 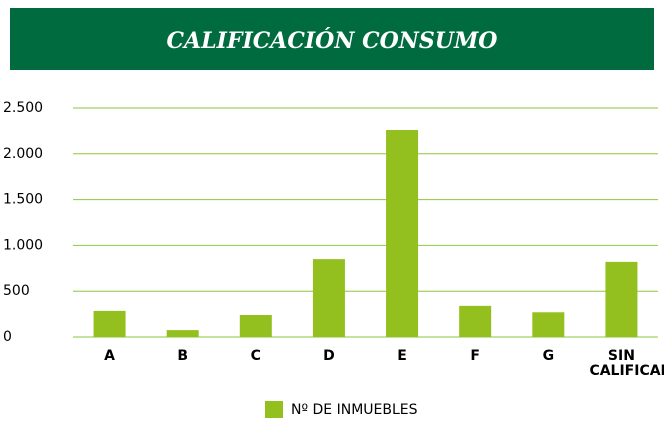 I want to click on x-tick-label: F, so click(x=475, y=356).